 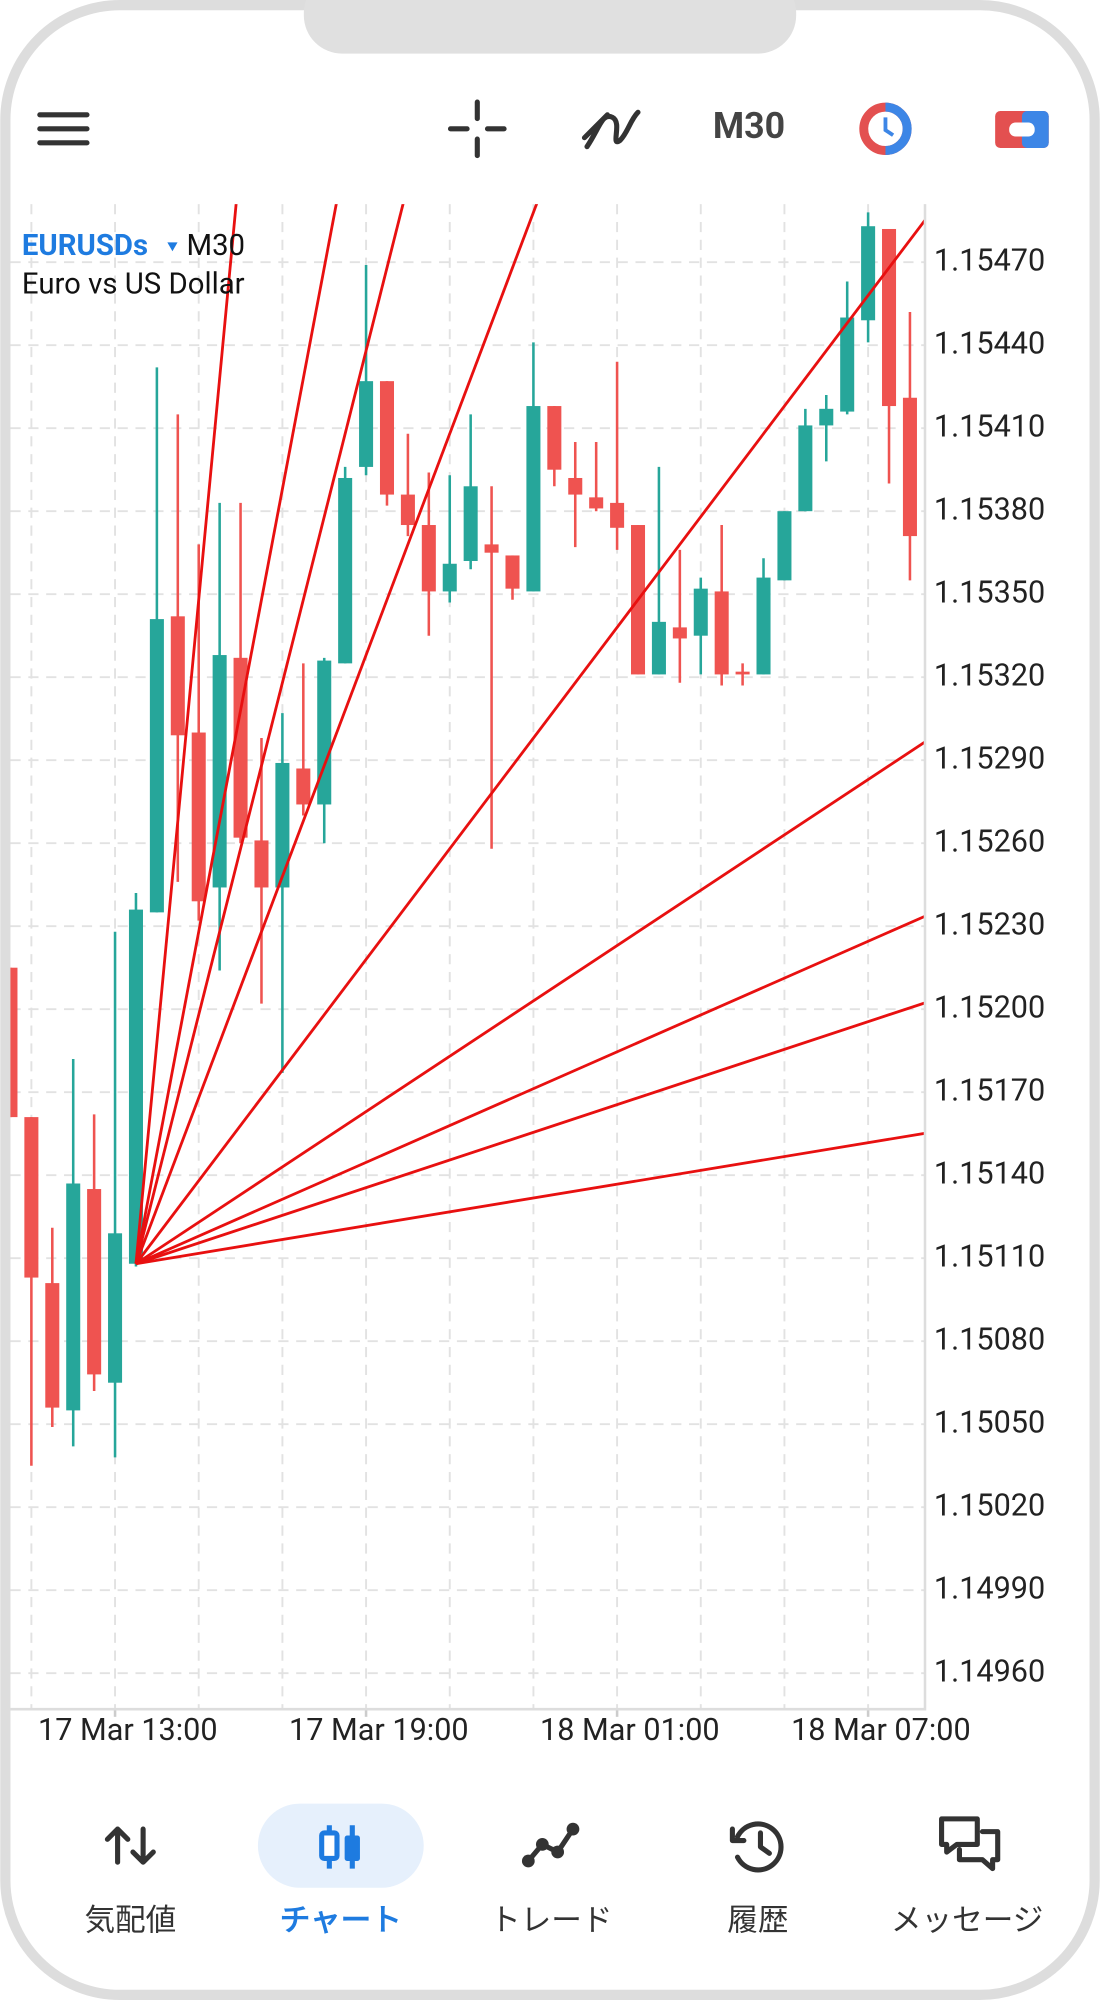 I want to click on history-icon, so click(x=756, y=1847).